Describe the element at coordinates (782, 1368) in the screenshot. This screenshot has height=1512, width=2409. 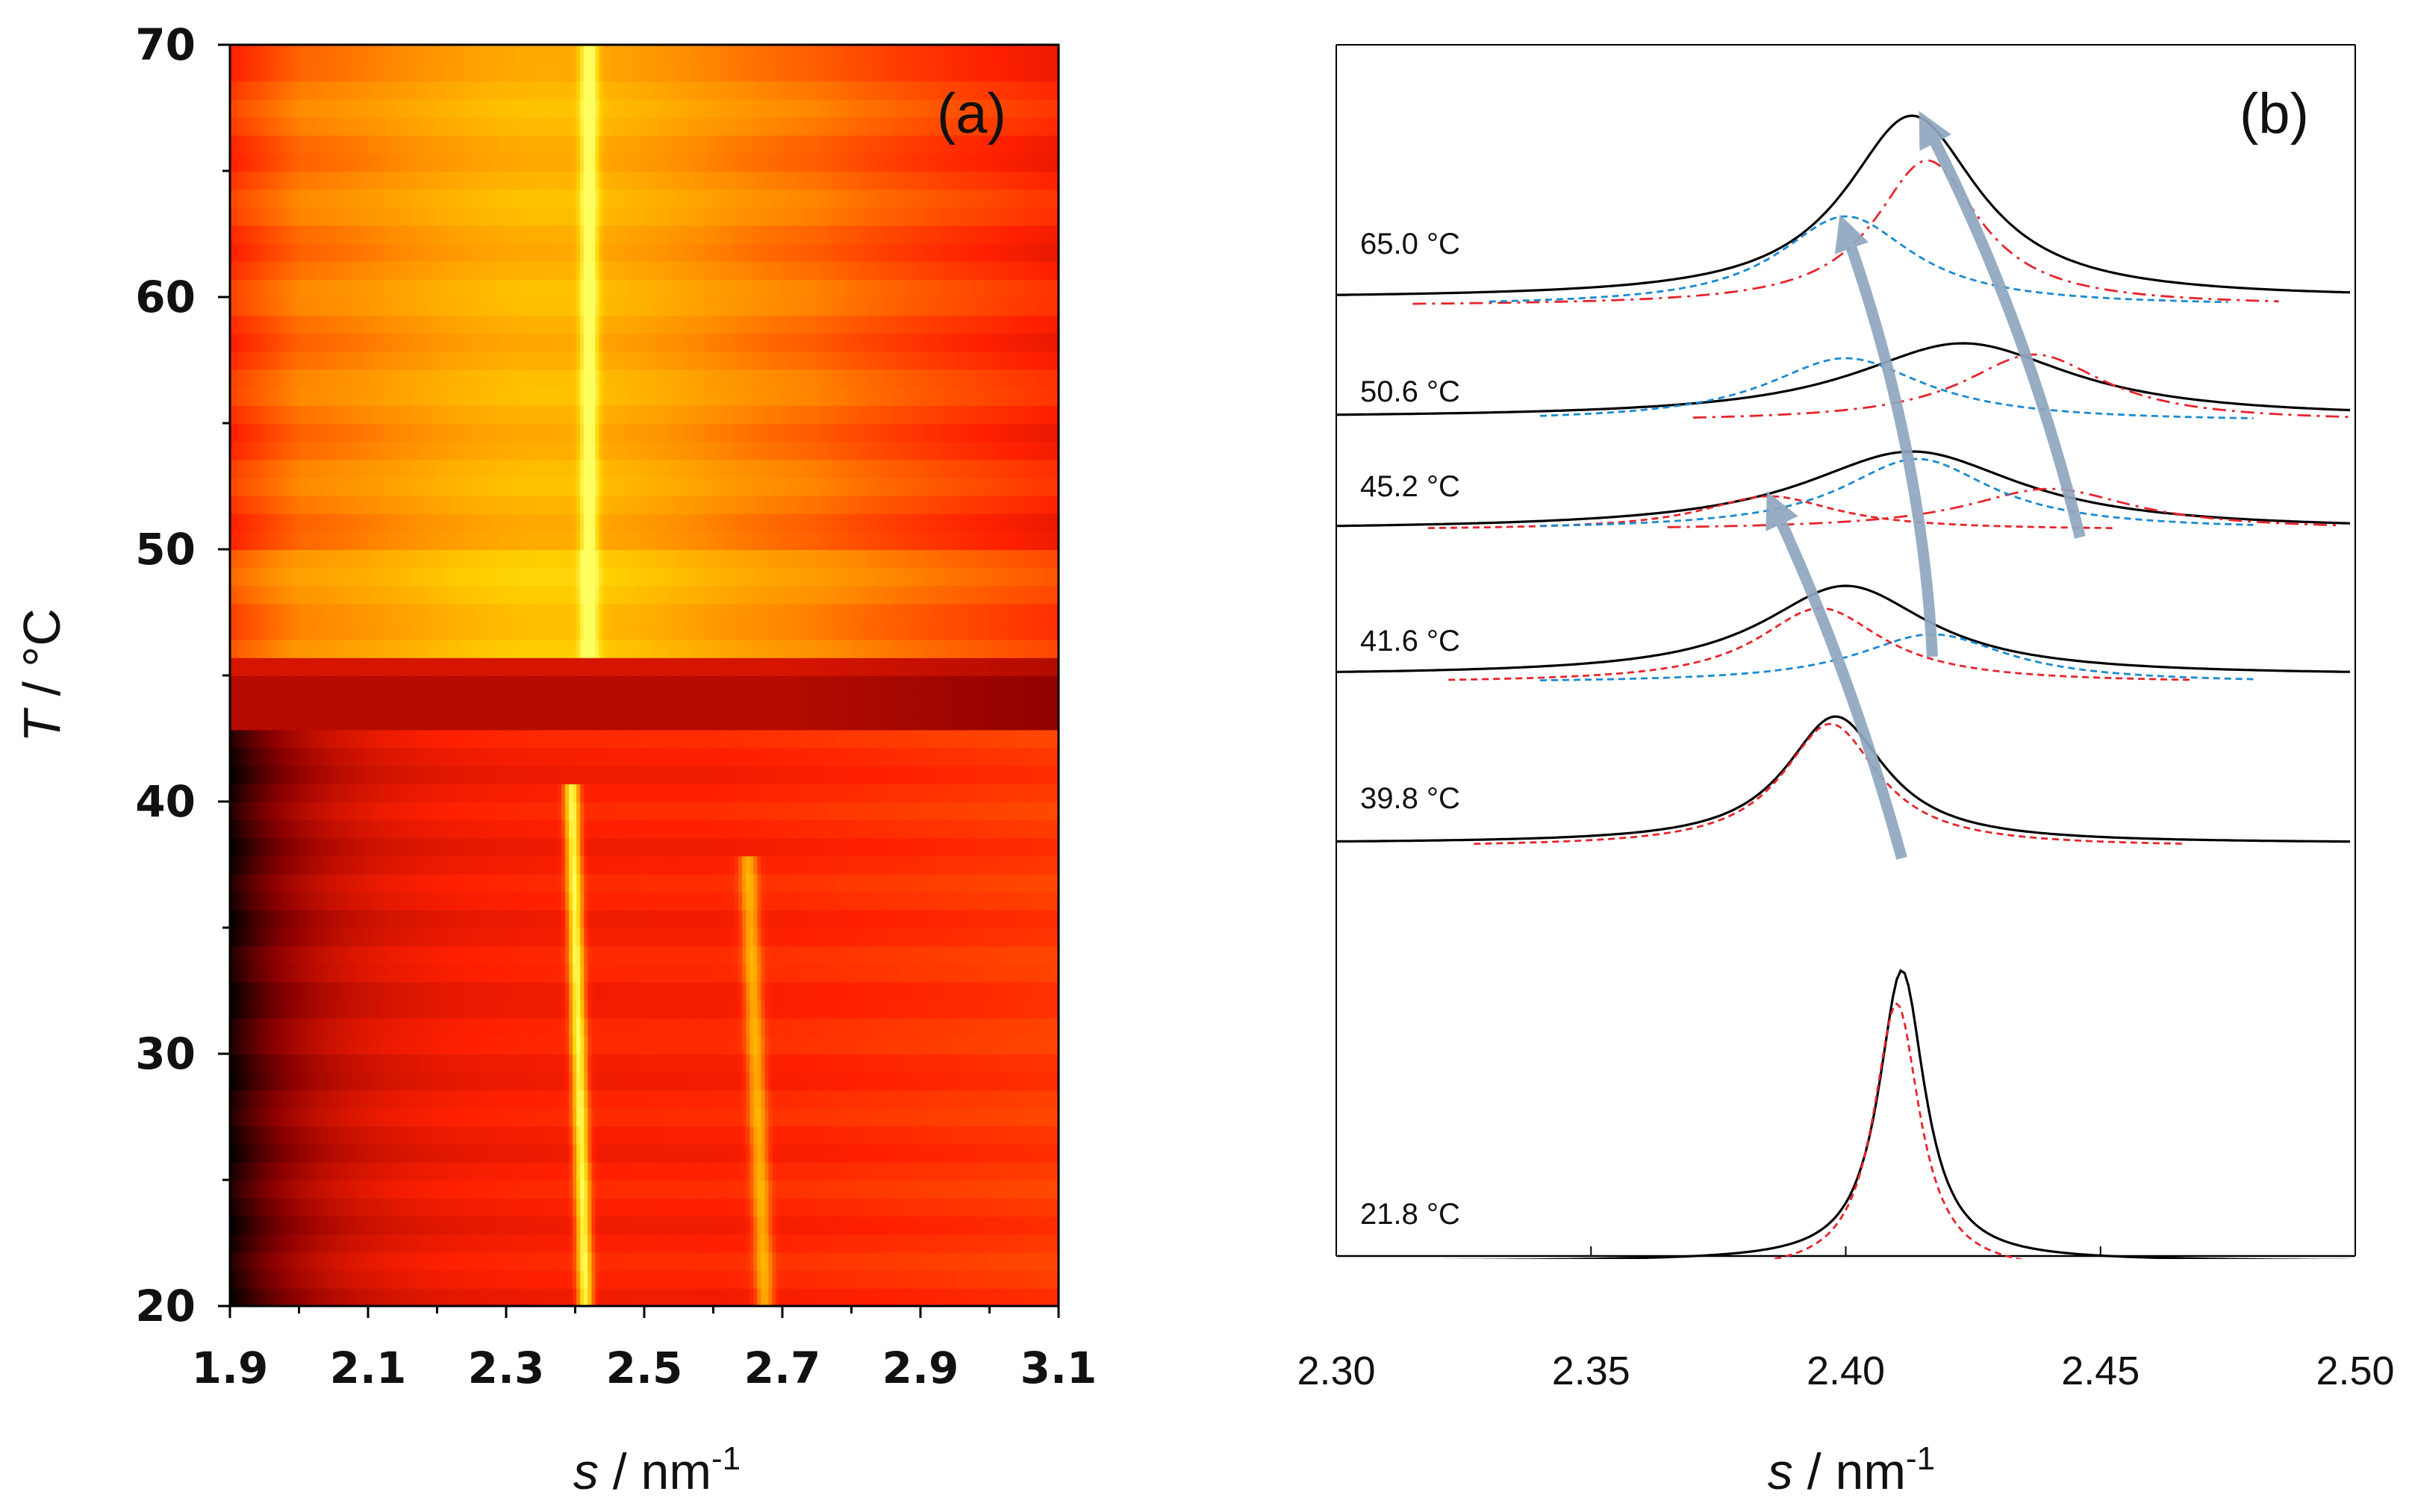
I see `panel-a-x-tick-label: 2.7` at that location.